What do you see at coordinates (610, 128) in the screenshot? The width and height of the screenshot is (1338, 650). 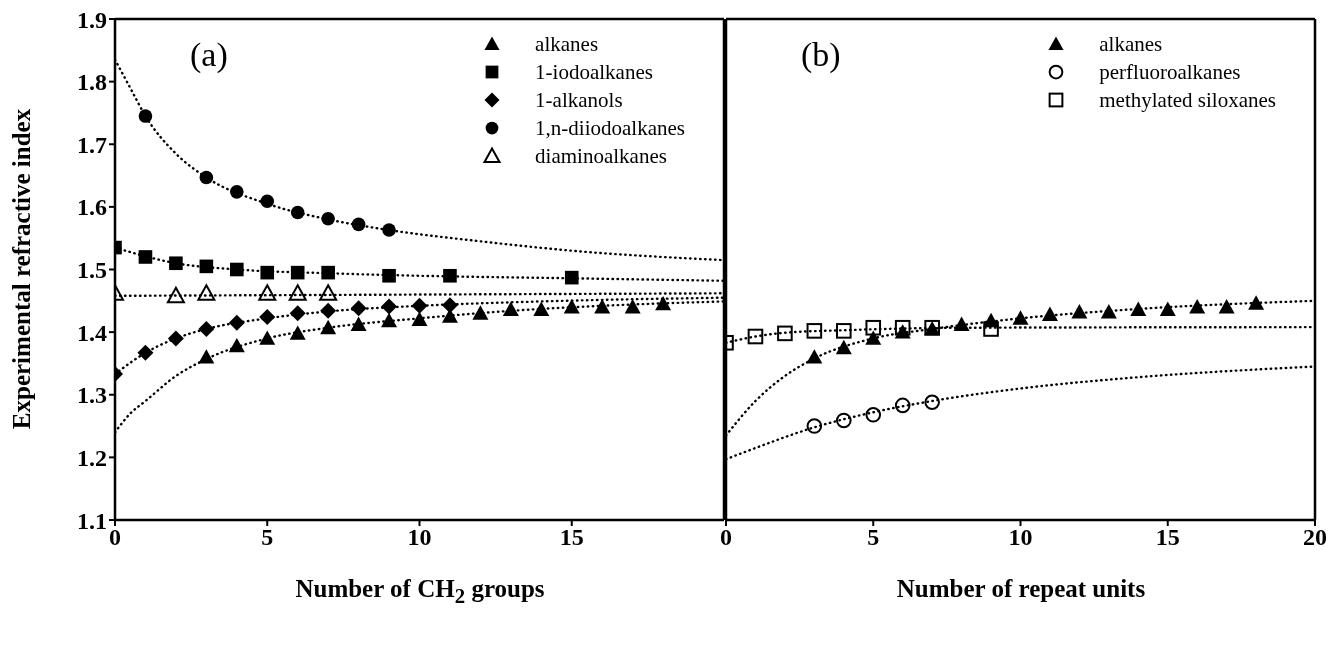 I see `legend-label: 1,n-diiodoalkanes` at bounding box center [610, 128].